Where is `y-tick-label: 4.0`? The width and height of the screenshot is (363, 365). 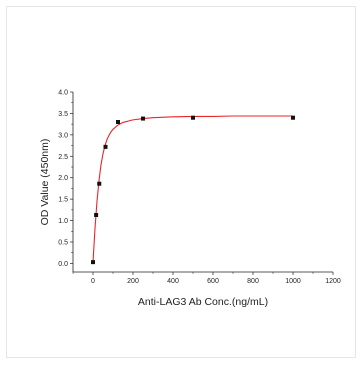
y-tick-label: 4.0 is located at coordinates (63, 93).